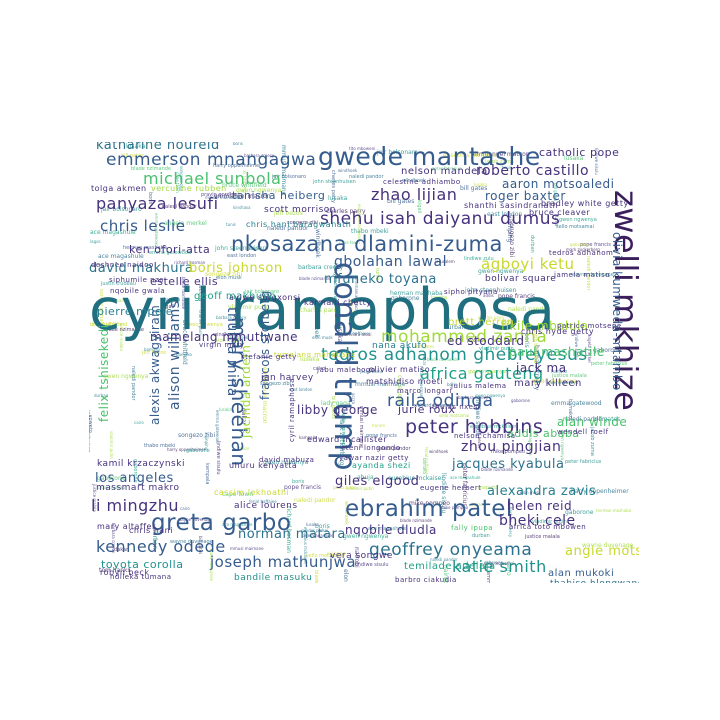  What do you see at coordinates (444, 171) in the screenshot?
I see `word: nelson mandela` at bounding box center [444, 171].